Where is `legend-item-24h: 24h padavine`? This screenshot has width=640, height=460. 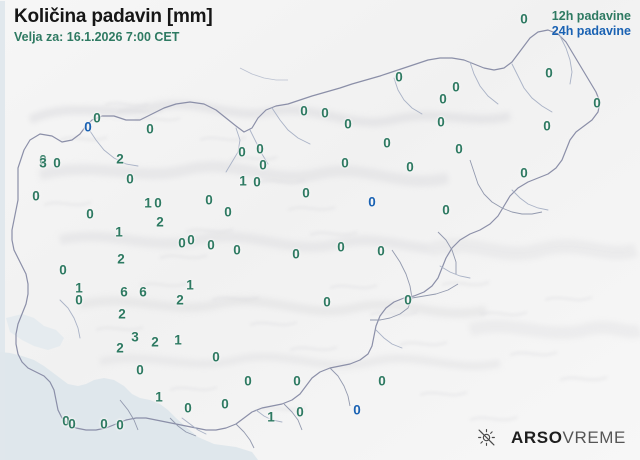
legend-item-24h: 24h padavine is located at coordinates (591, 31).